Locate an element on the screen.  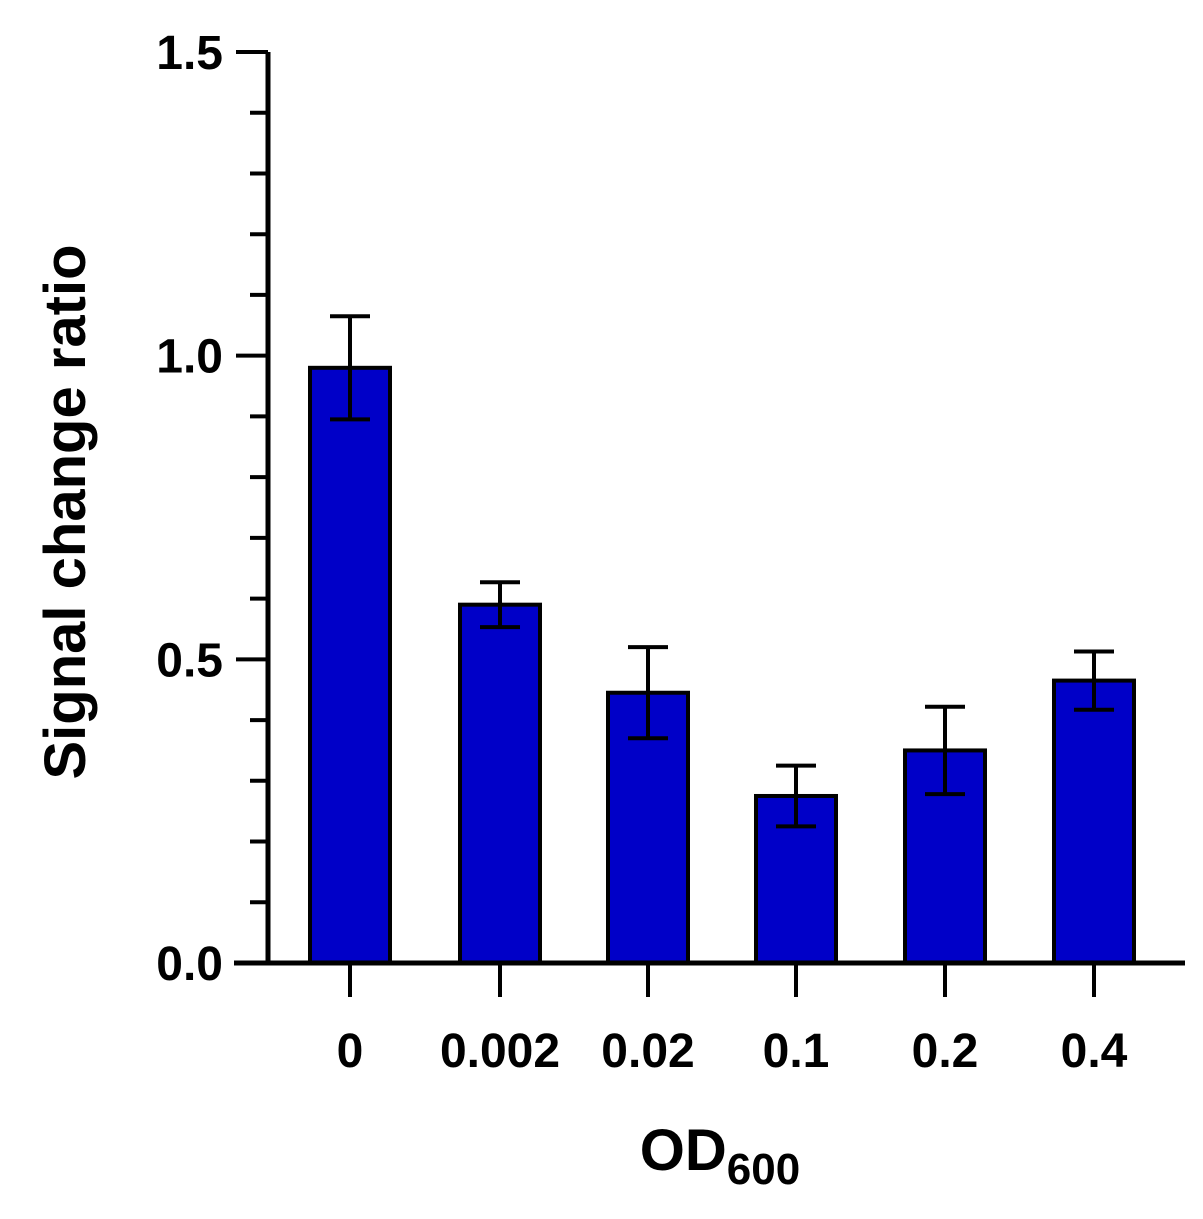
x-axis-title-subscript: 600 is located at coordinates (763, 1169).